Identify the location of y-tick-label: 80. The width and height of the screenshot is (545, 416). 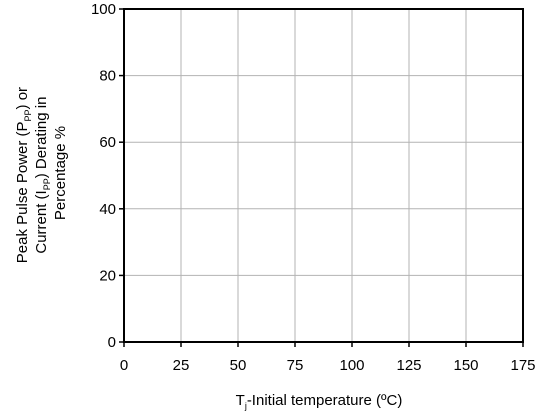
(107, 76).